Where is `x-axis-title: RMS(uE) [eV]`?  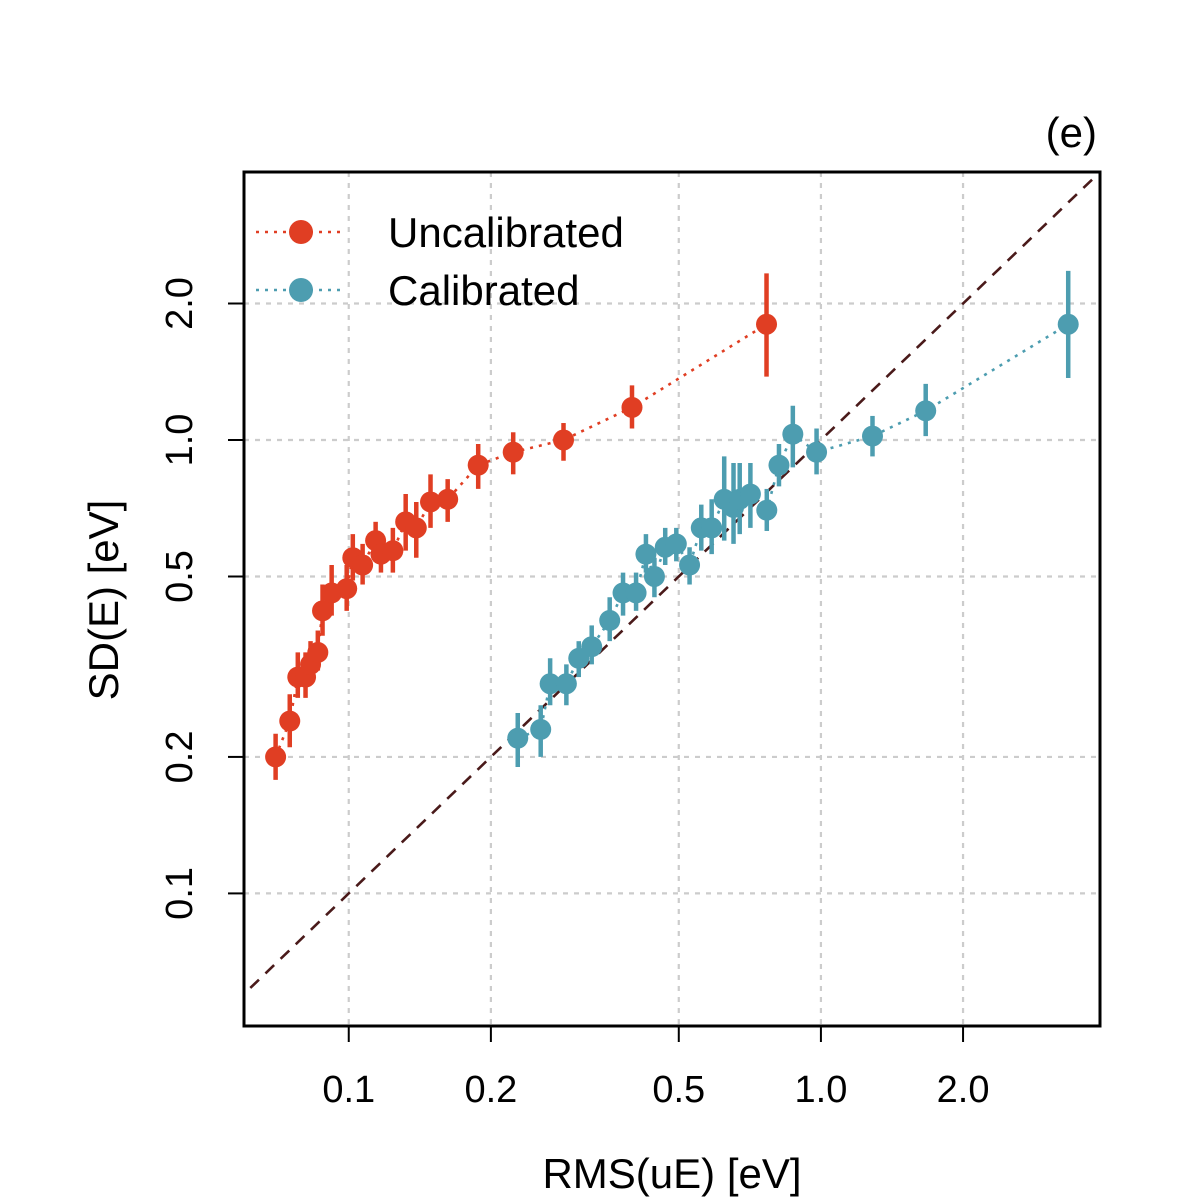 x-axis-title: RMS(uE) [eV] is located at coordinates (671, 1173).